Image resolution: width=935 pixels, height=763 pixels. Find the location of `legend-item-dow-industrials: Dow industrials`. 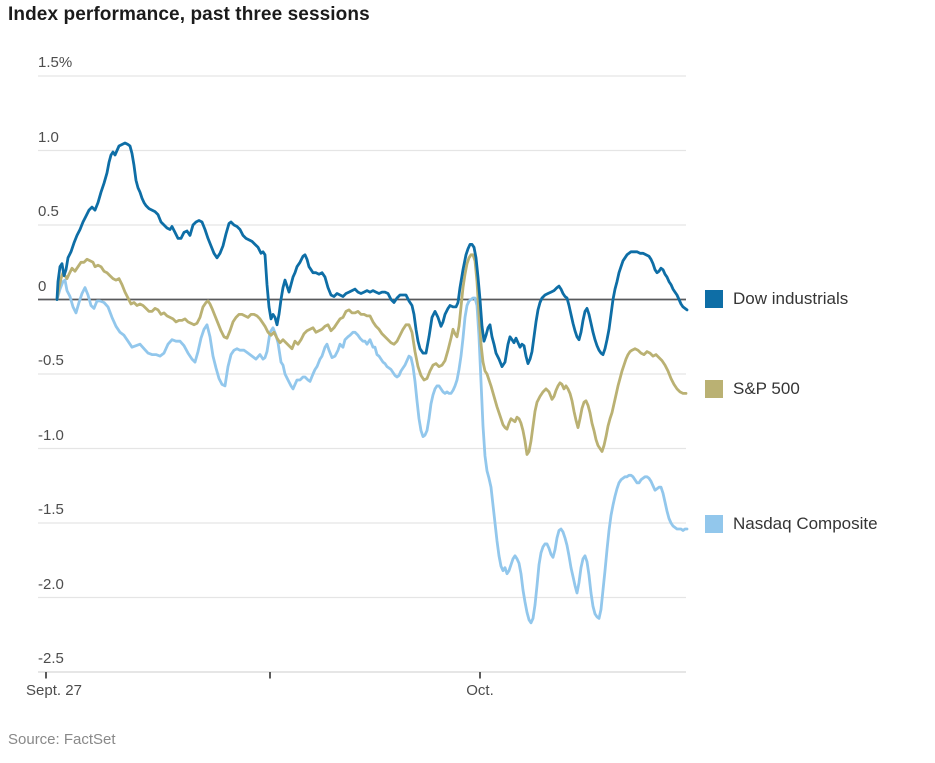

legend-item-dow-industrials: Dow industrials is located at coordinates (776, 299).